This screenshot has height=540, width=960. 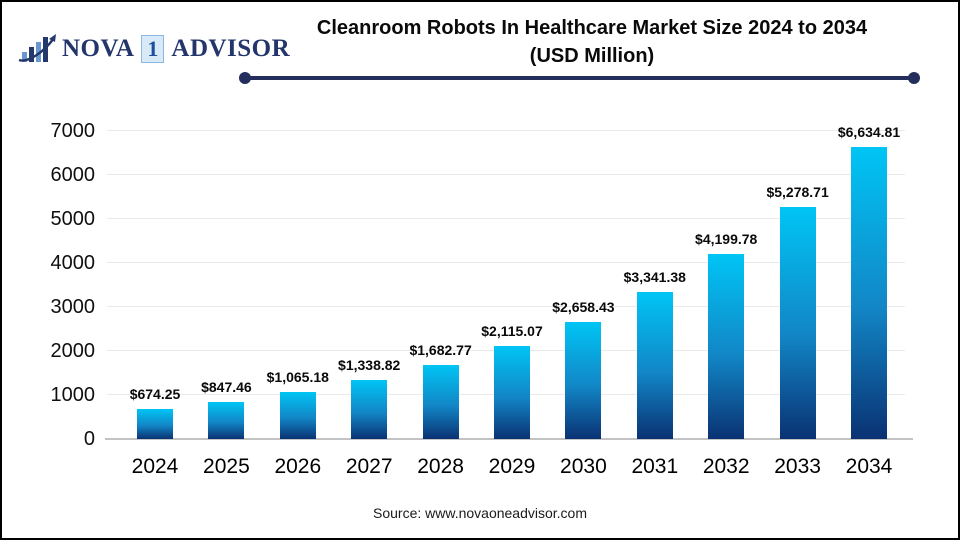 What do you see at coordinates (73, 219) in the screenshot?
I see `y-axis-tick-label: 5000` at bounding box center [73, 219].